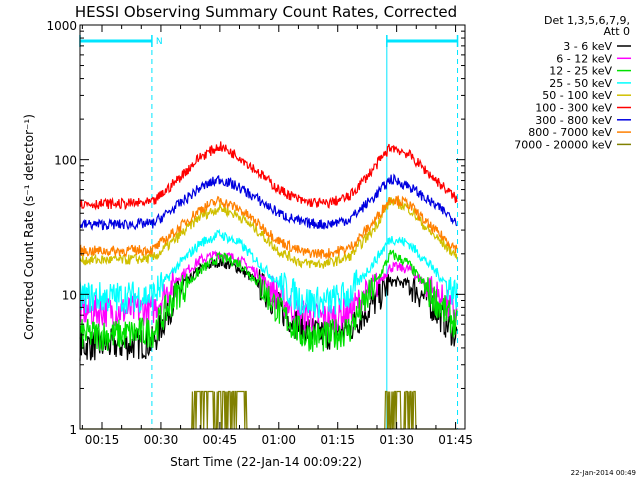 The height and width of the screenshot is (480, 640). I want to click on y-tick-label-2: 100, so click(65, 161).